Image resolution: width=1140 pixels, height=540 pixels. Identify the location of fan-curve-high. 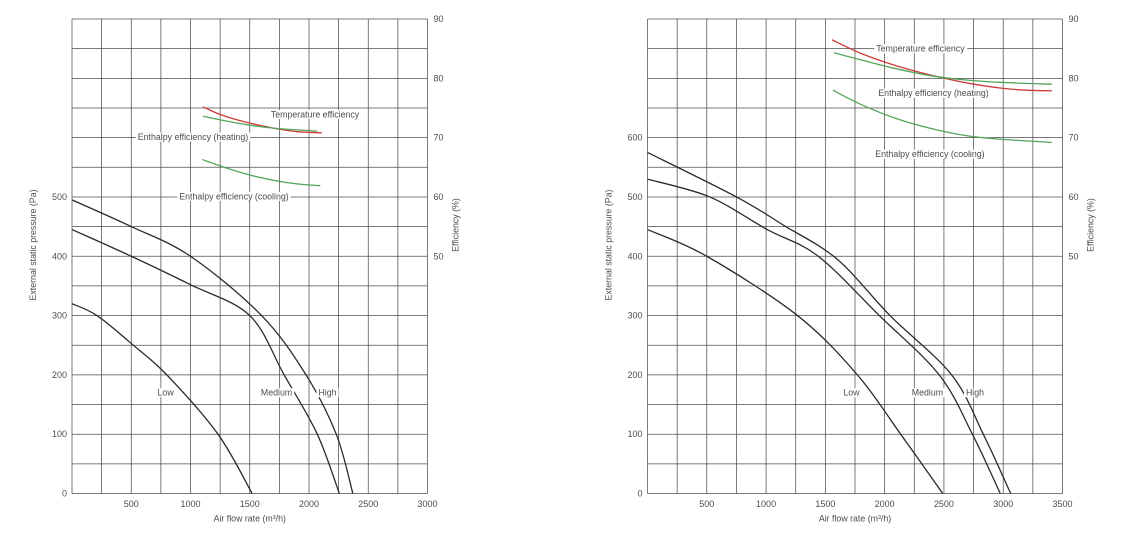
(212, 346).